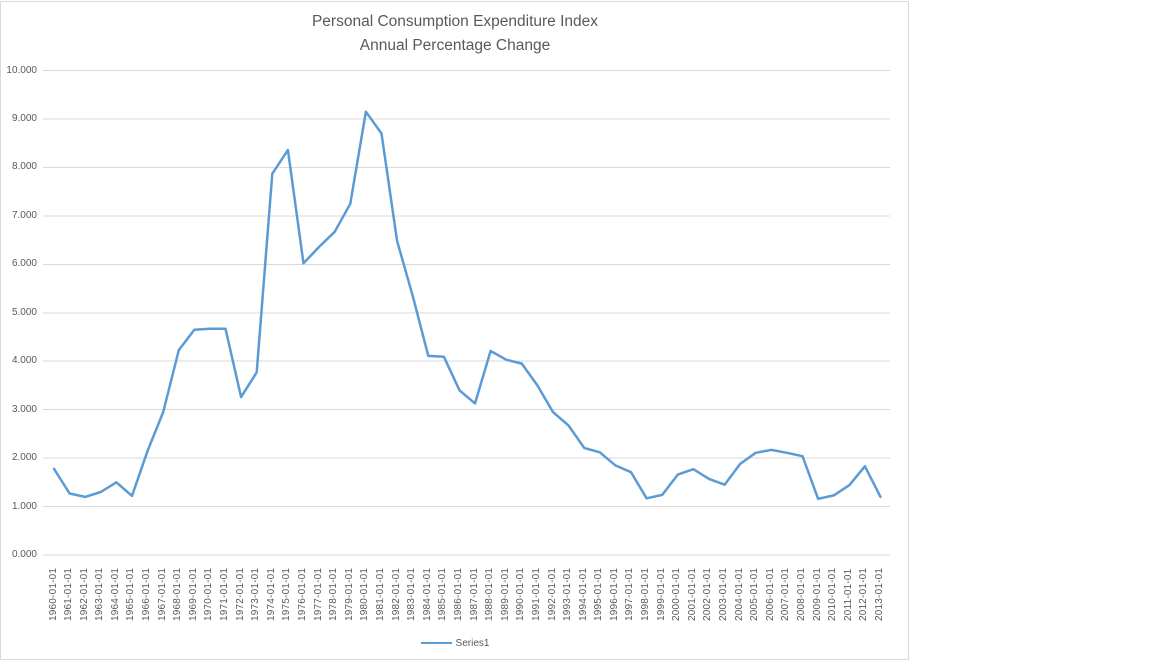  I want to click on legend-line-swatch, so click(436, 643).